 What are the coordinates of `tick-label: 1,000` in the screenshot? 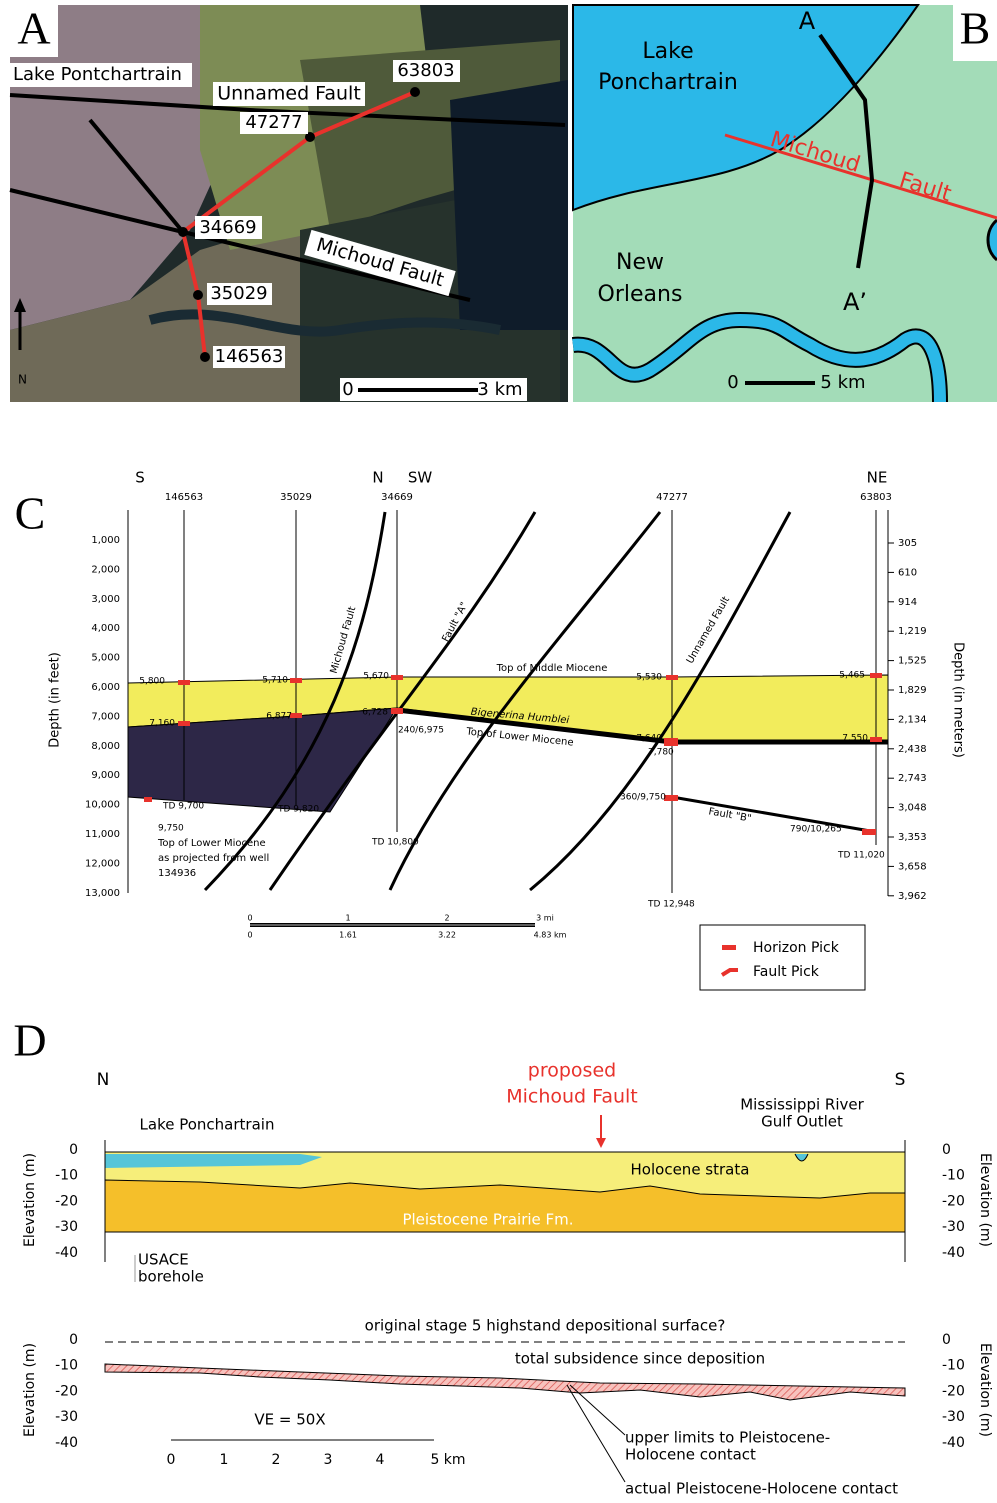 It's located at (105, 540).